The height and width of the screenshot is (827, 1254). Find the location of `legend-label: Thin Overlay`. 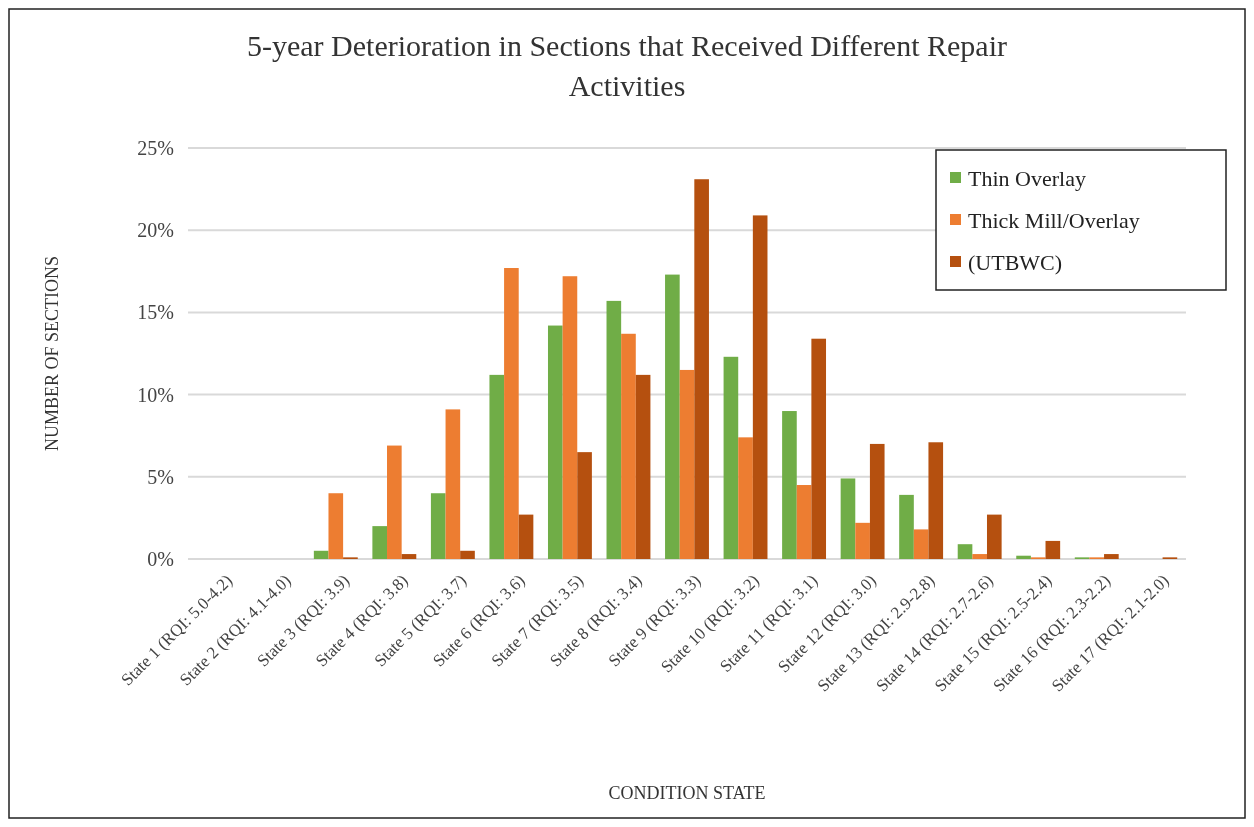

legend-label: Thin Overlay is located at coordinates (1027, 178).